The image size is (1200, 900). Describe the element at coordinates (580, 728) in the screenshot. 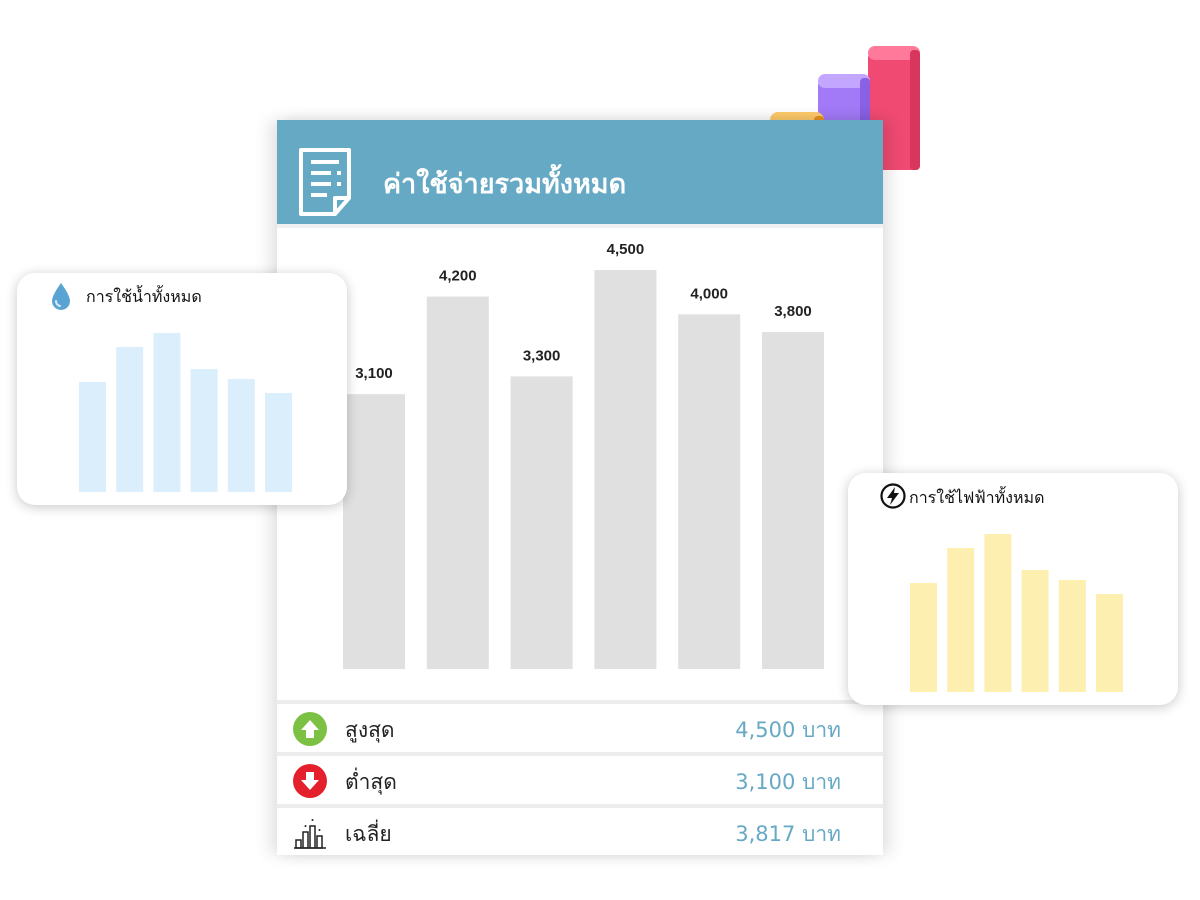

I see `stat-row-max: สูงสุด 4,500 บาท` at that location.